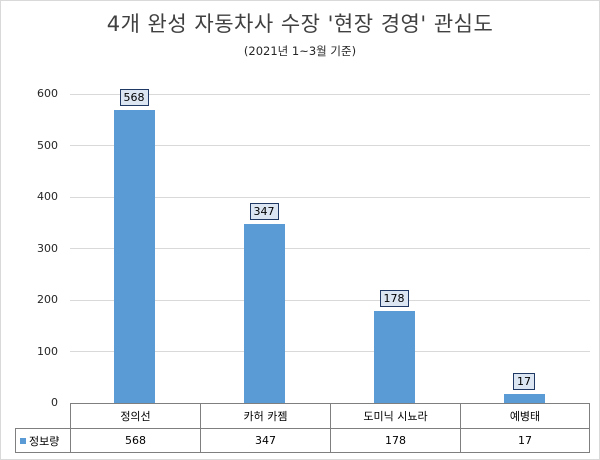  Describe the element at coordinates (47, 248) in the screenshot. I see `y-tick: 300` at that location.